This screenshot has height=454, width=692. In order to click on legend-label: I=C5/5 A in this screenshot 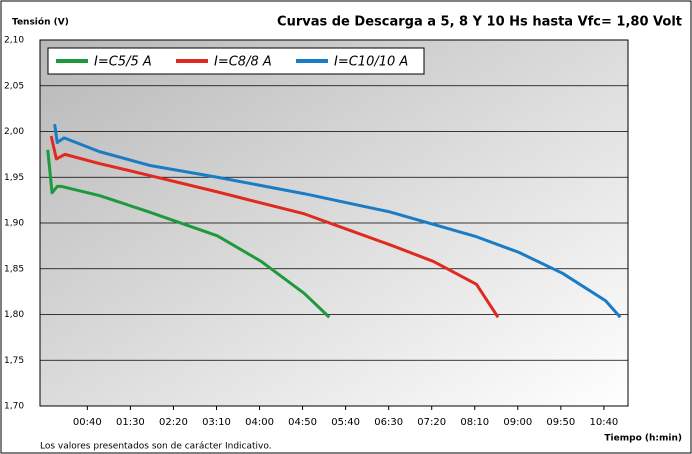, I will do `click(123, 62)`.